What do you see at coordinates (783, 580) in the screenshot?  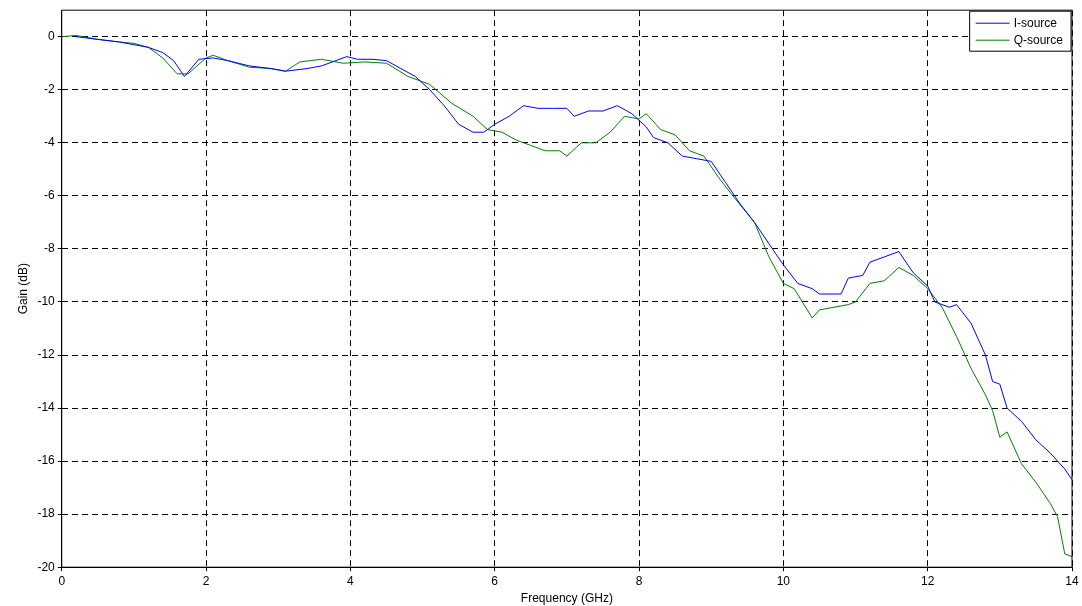 I see `x-tick-label: 10` at bounding box center [783, 580].